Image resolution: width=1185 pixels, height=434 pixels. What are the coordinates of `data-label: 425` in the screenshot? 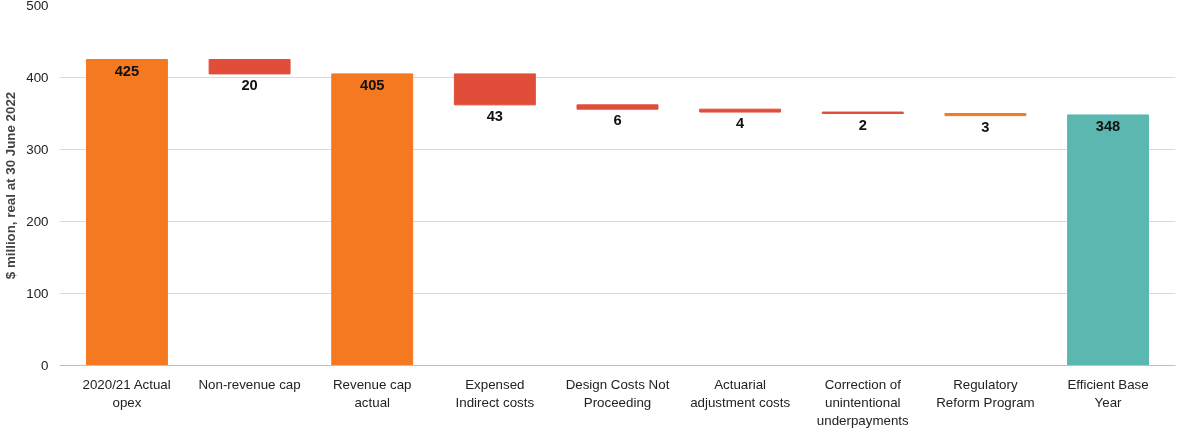 It's located at (127, 70).